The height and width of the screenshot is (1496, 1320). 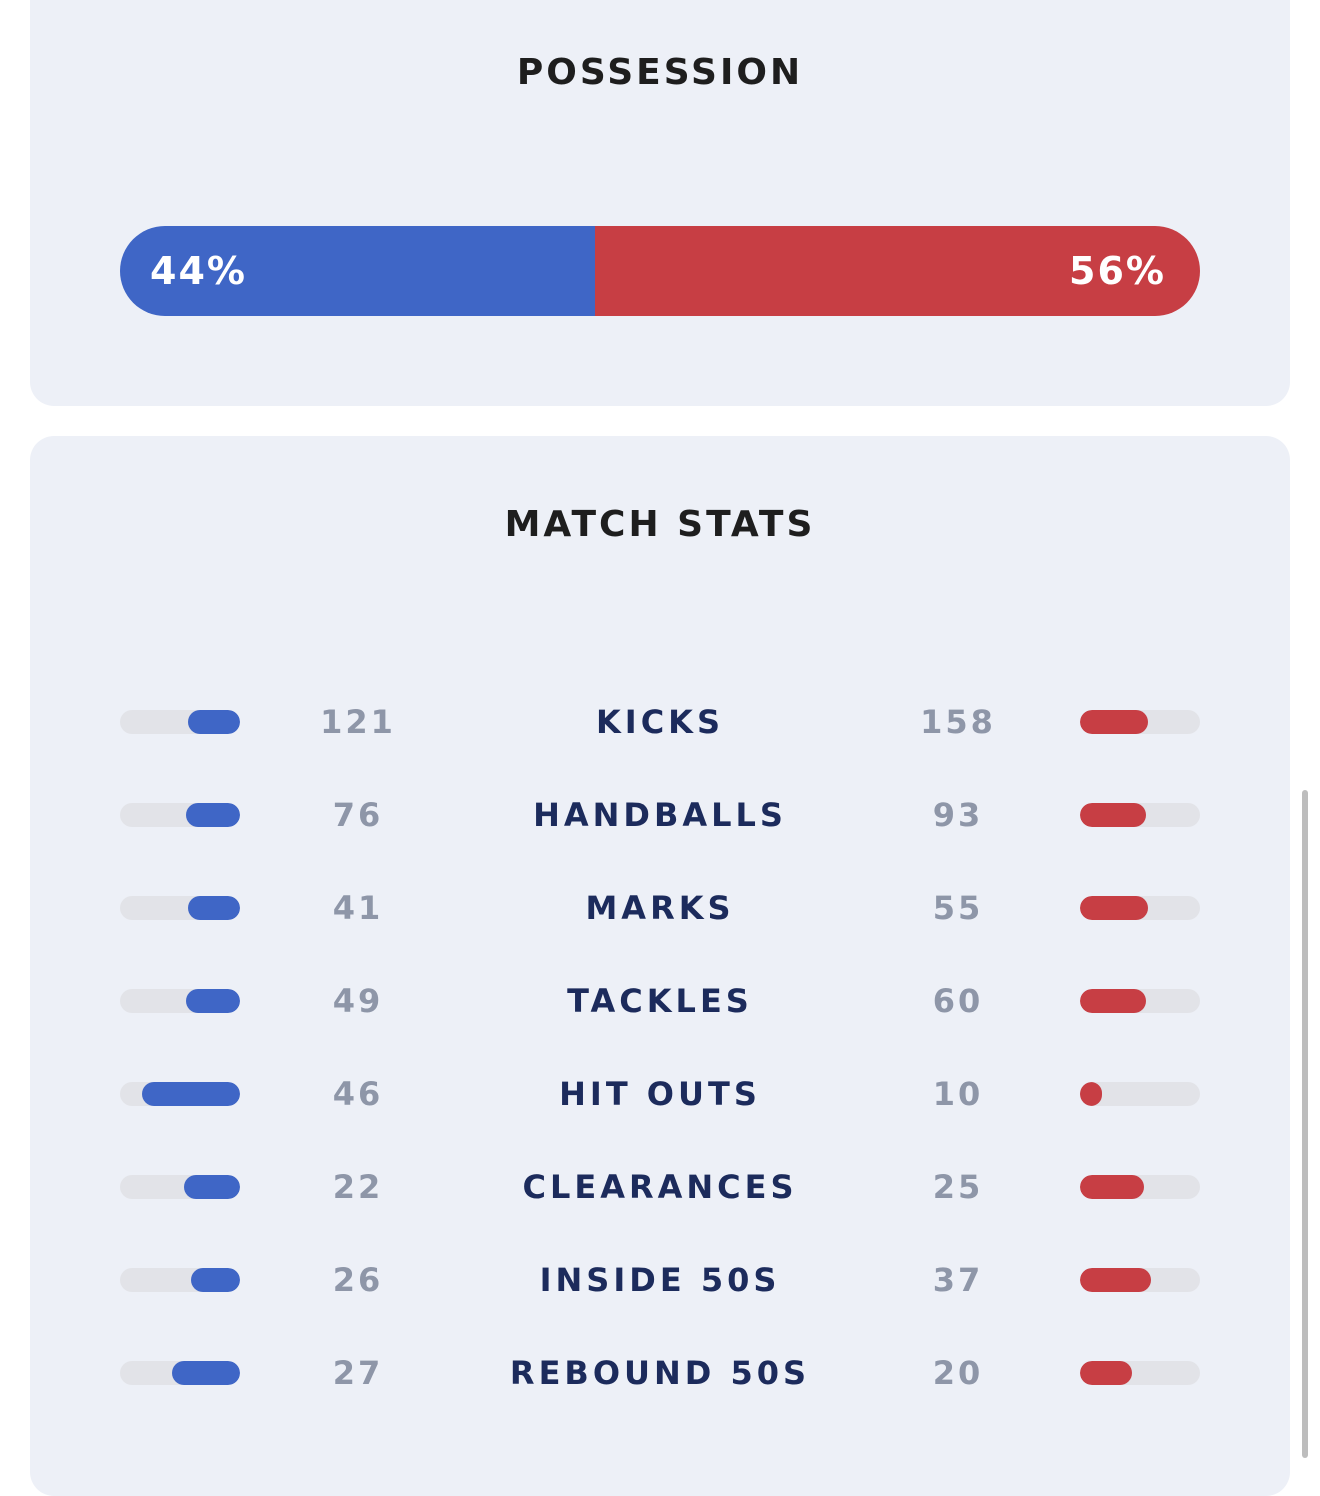 I want to click on stat-row: 27 REBOUND 50S 20, so click(x=660, y=1373).